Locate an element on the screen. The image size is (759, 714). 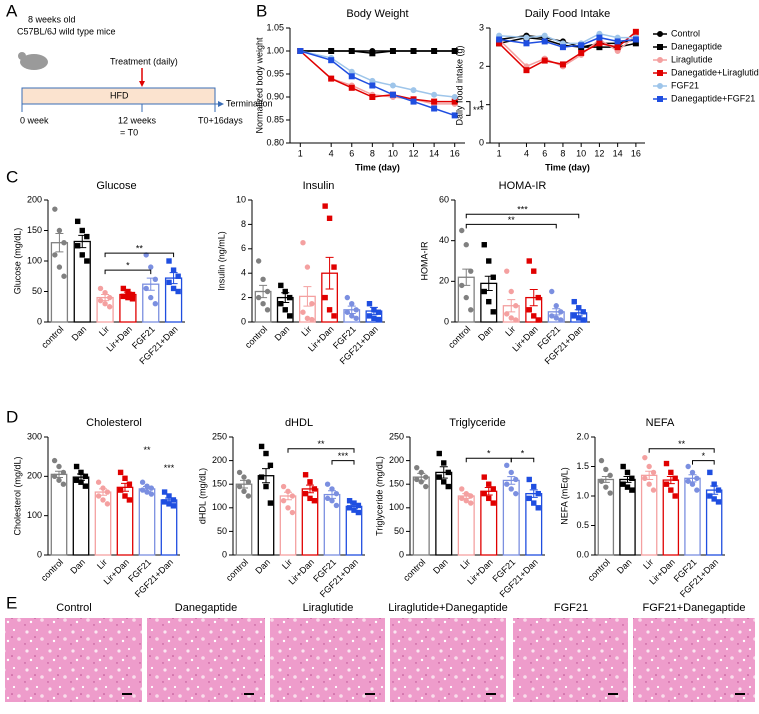
y-tick-label: 250 is located at coordinates (219, 436).